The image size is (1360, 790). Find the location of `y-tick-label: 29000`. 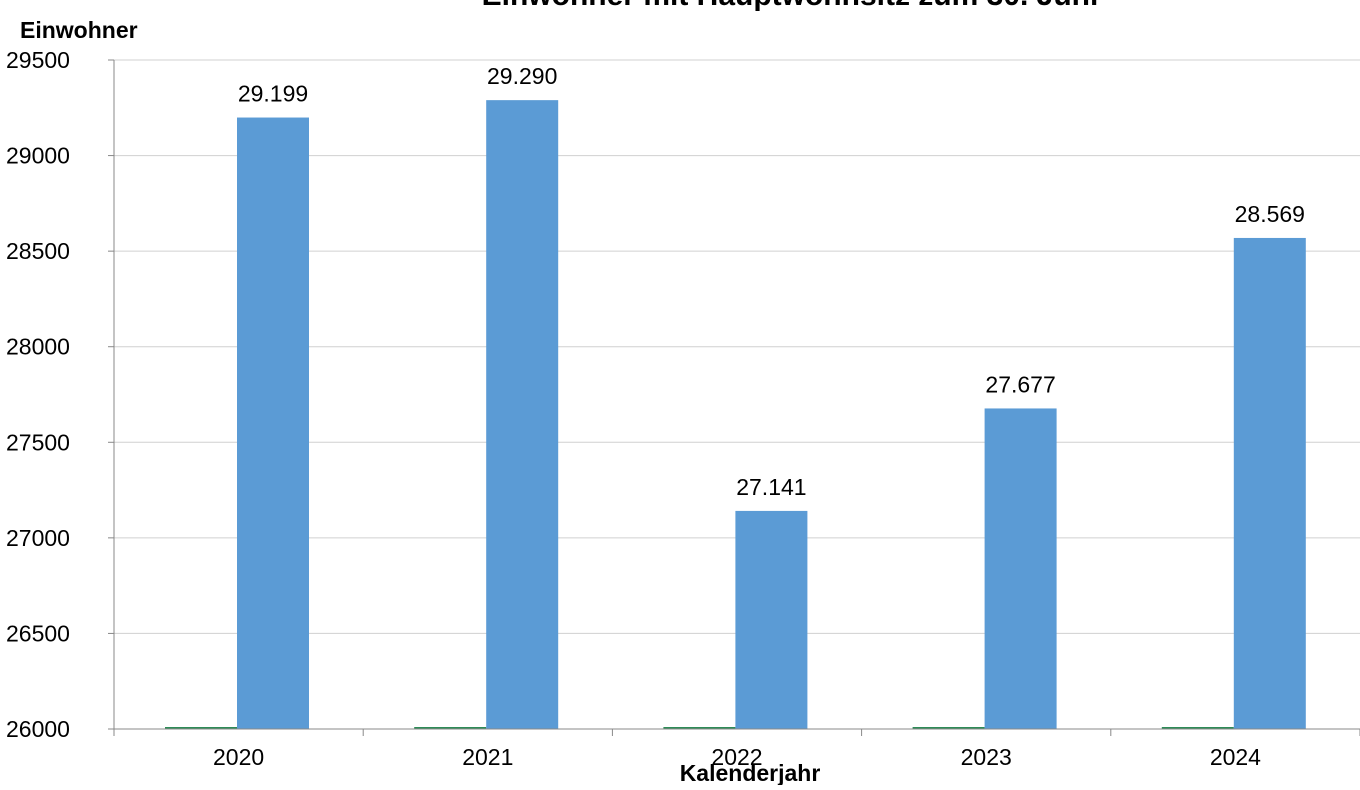

y-tick-label: 29000 is located at coordinates (38, 156).